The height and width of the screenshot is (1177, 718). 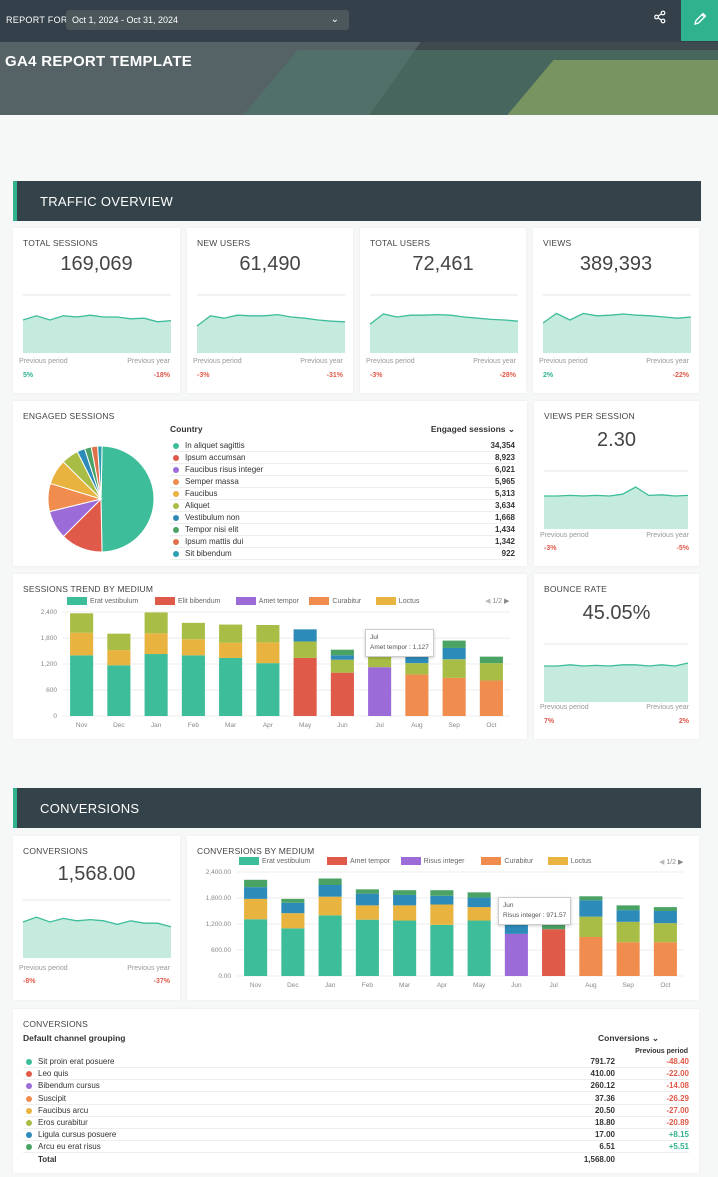 What do you see at coordinates (628, 1038) in the screenshot?
I see `conversions-sort: Conversions ⌄` at bounding box center [628, 1038].